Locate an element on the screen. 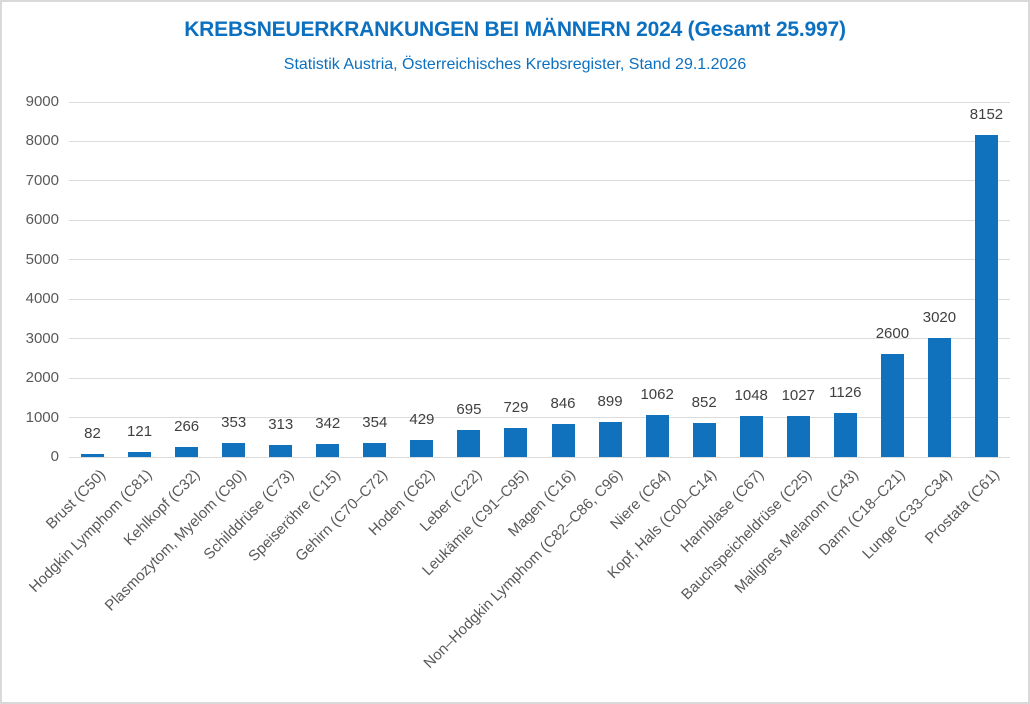  bar-value-label-10: 846 is located at coordinates (563, 403).